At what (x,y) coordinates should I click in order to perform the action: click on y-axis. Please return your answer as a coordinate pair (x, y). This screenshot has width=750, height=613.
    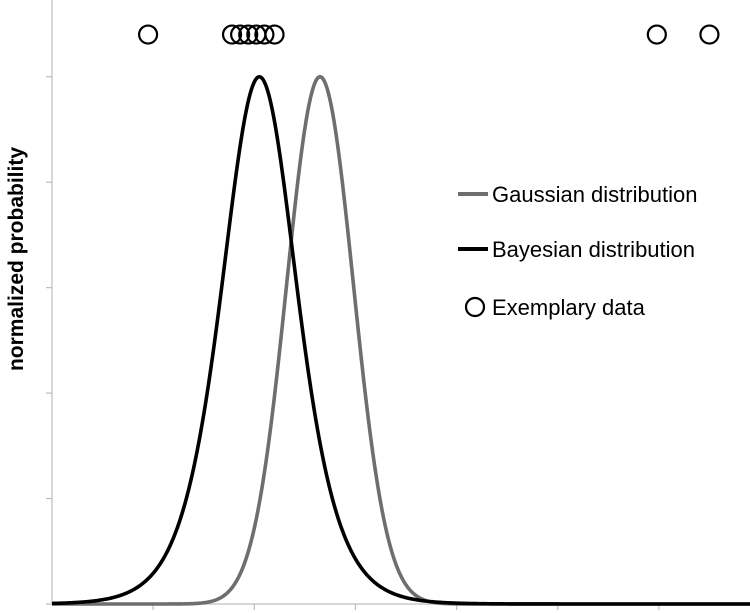
    Looking at the image, I should click on (49, 302).